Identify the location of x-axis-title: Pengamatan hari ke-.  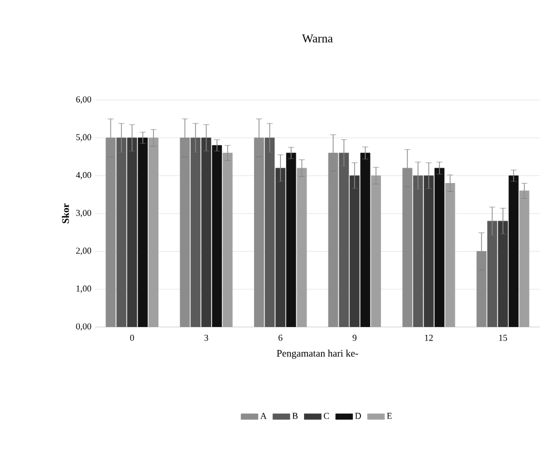
(317, 354).